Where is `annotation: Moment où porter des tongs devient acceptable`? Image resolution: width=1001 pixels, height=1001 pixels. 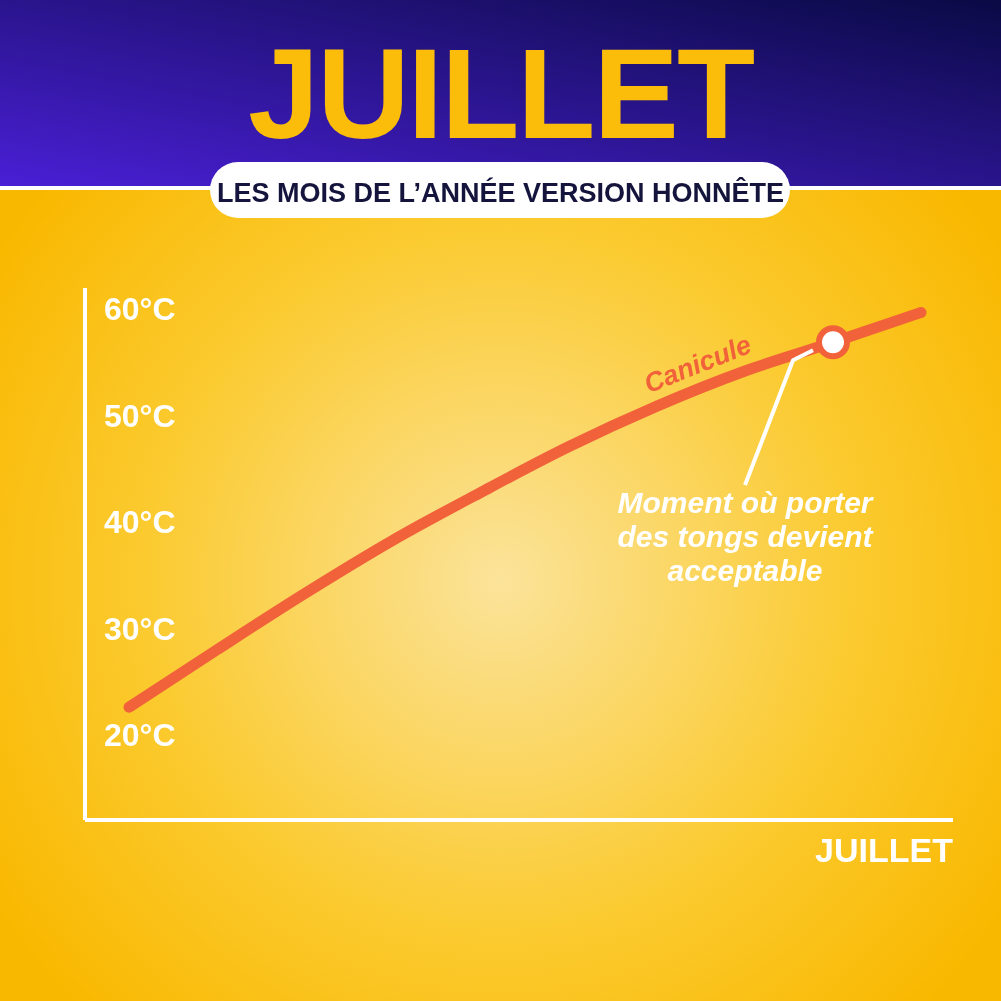 annotation: Moment où porter des tongs devient acceptable is located at coordinates (746, 536).